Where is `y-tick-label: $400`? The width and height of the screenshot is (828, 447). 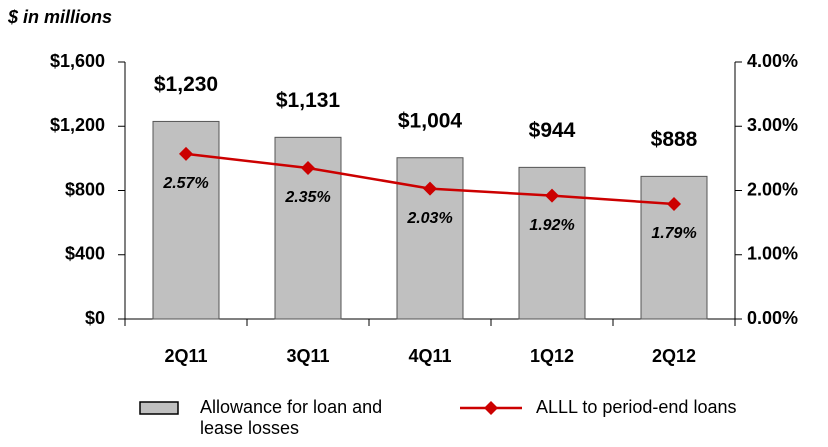 y-tick-label: $400 is located at coordinates (85, 254).